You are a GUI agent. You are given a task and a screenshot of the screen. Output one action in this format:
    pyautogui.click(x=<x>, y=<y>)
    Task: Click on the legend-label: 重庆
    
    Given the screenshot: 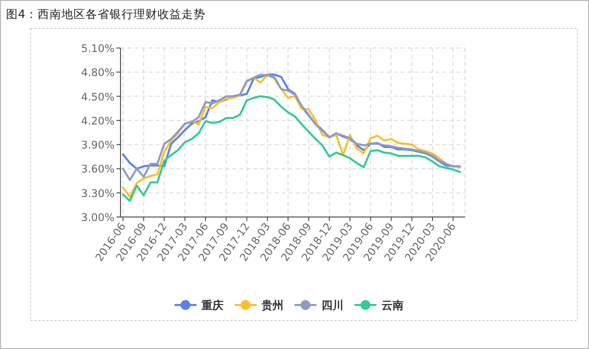 What is the action you would take?
    pyautogui.click(x=212, y=305)
    